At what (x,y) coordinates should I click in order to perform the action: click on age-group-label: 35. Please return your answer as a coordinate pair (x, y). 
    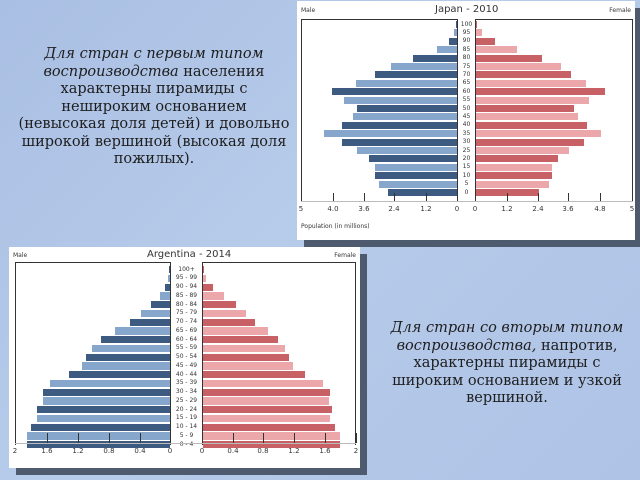
    Looking at the image, I should click on (466, 133).